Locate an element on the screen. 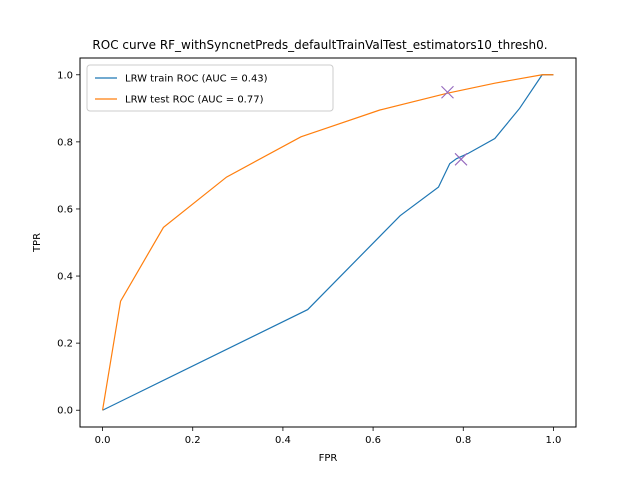 The height and width of the screenshot is (480, 640). y-axis-label: TPR is located at coordinates (37, 243).